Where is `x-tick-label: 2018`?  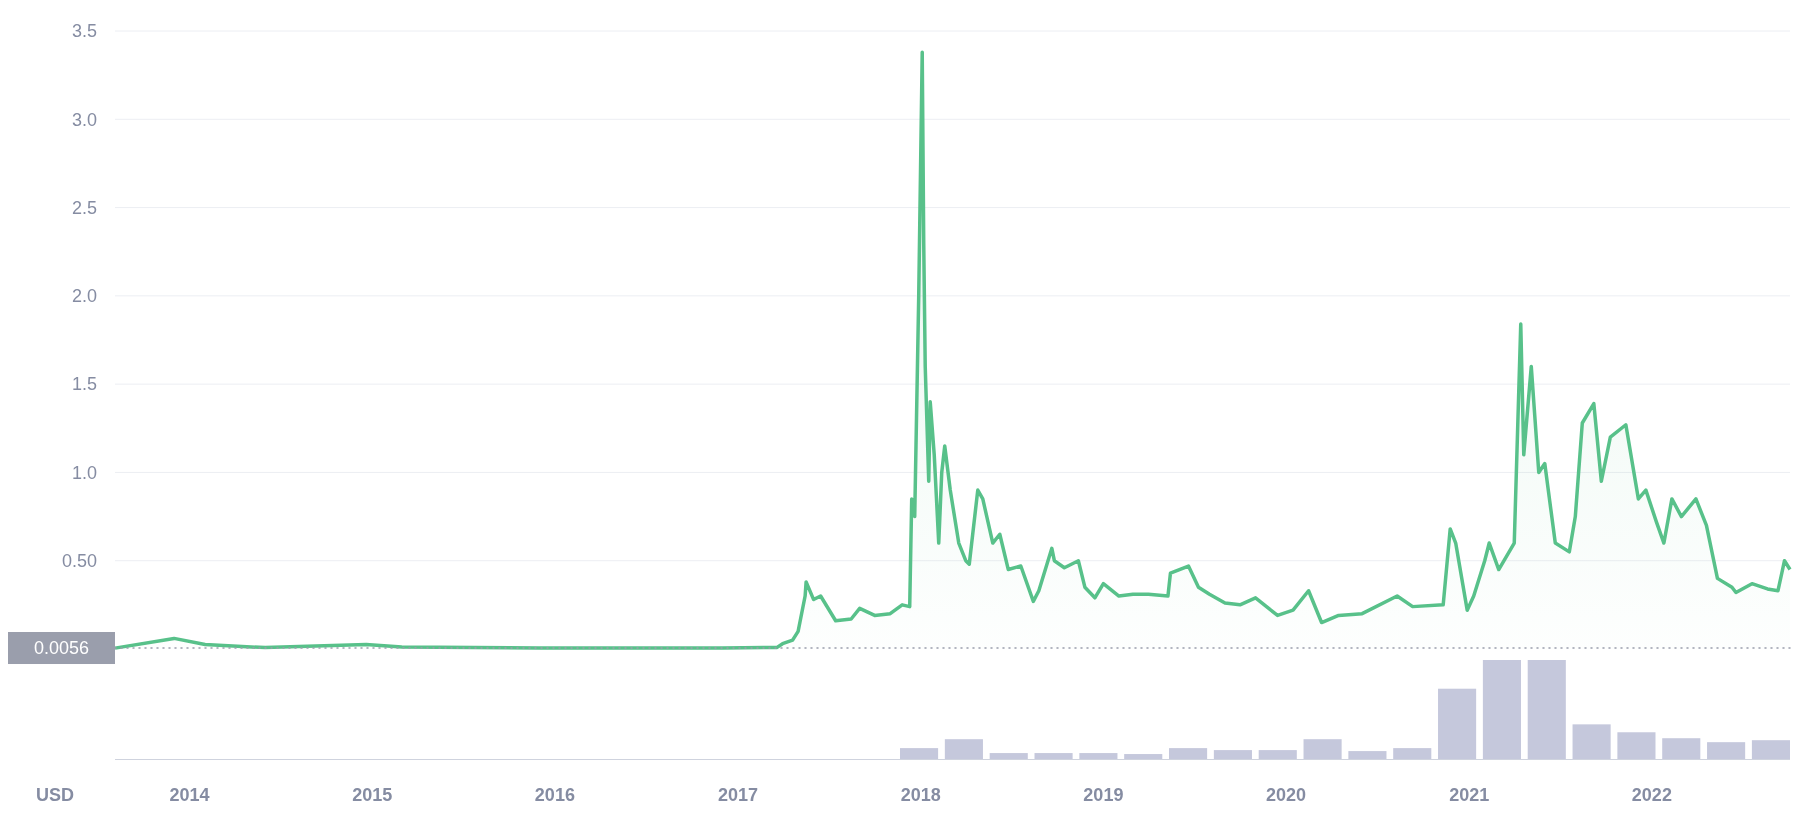
x-tick-label: 2018 is located at coordinates (920, 795).